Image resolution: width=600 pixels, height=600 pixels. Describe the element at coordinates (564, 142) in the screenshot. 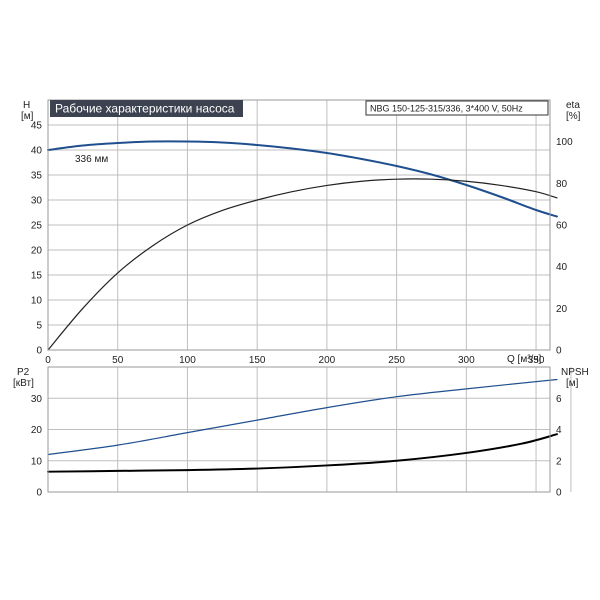

I see `y-right-tick-label-eta: 100` at that location.